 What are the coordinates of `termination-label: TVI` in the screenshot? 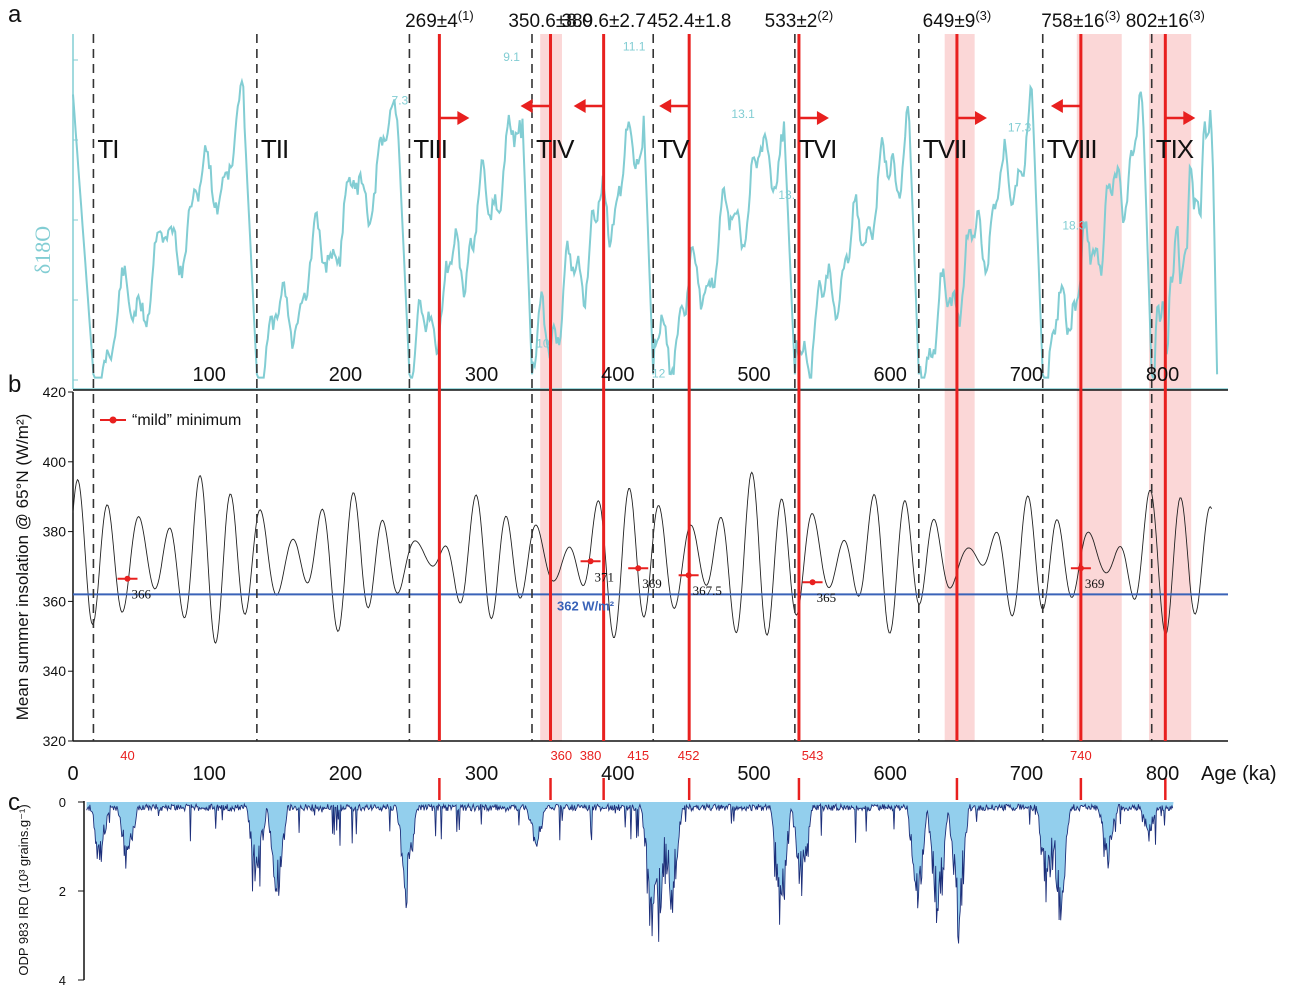 It's located at (817, 149).